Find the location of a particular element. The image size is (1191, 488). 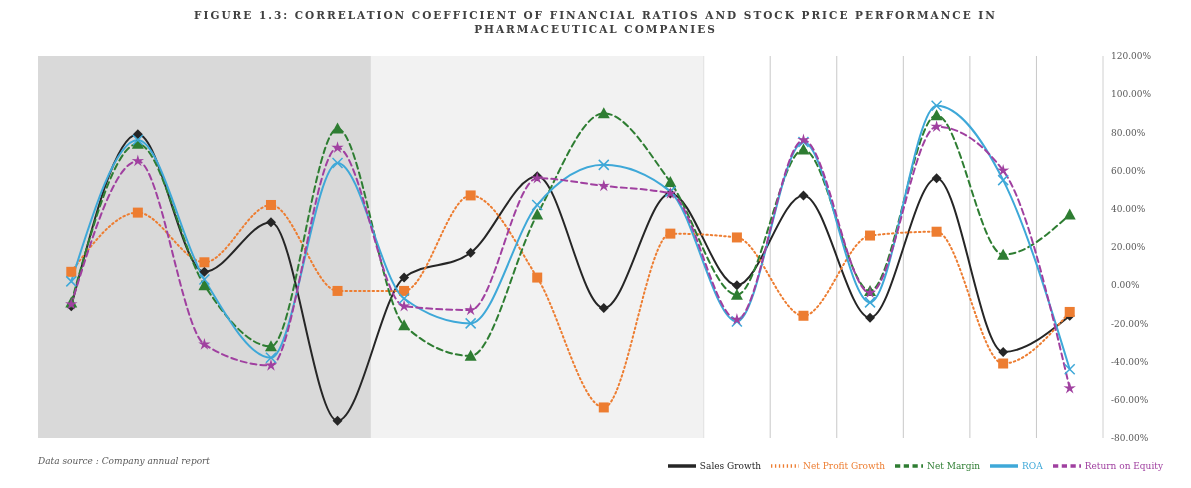

y-tick-label: -40.00% is located at coordinates (1130, 361).